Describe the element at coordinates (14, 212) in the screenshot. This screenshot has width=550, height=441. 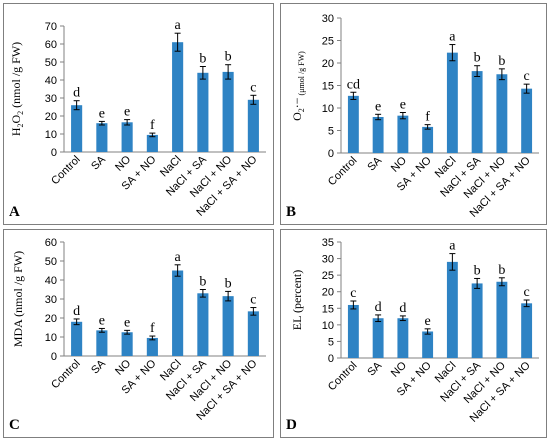
I see `panel-label-a: A` at that location.